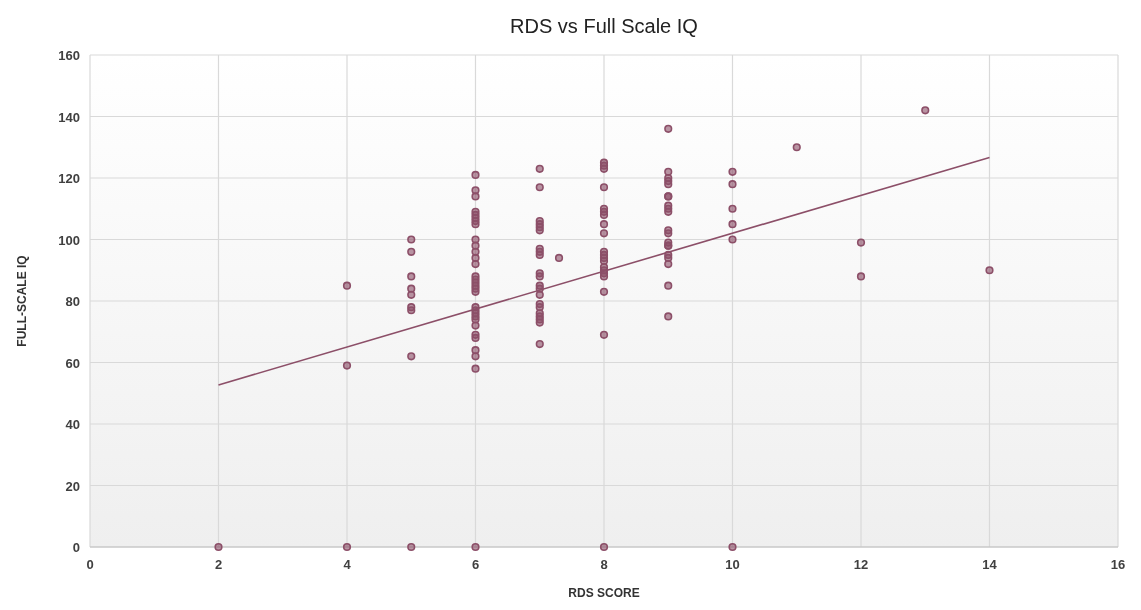 This screenshot has height=610, width=1141. I want to click on x-tick-label: 12, so click(861, 564).